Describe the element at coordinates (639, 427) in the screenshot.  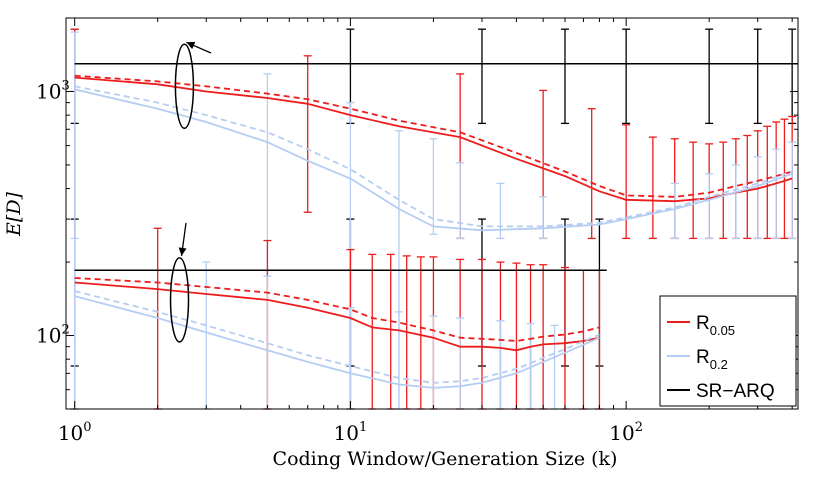
I see `x-tick-exponent: 2` at that location.